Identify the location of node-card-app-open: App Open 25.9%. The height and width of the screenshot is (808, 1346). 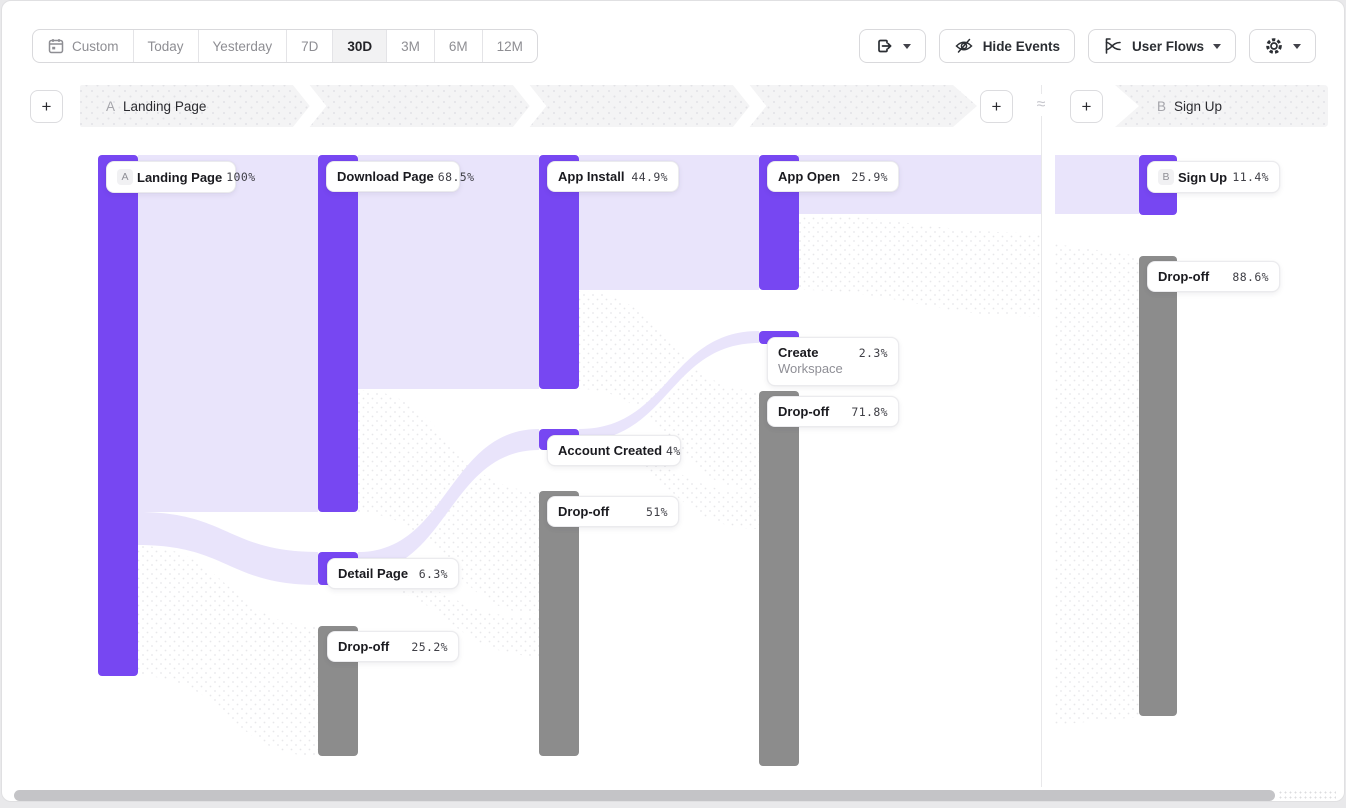
(833, 176).